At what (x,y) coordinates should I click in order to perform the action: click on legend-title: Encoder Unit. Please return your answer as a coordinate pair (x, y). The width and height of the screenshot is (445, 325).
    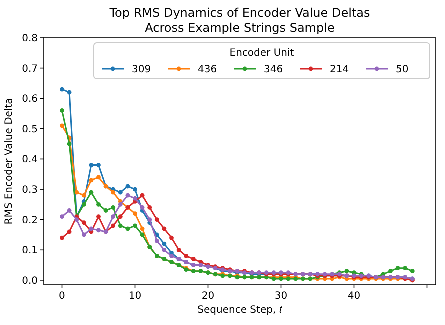
    Looking at the image, I should click on (262, 53).